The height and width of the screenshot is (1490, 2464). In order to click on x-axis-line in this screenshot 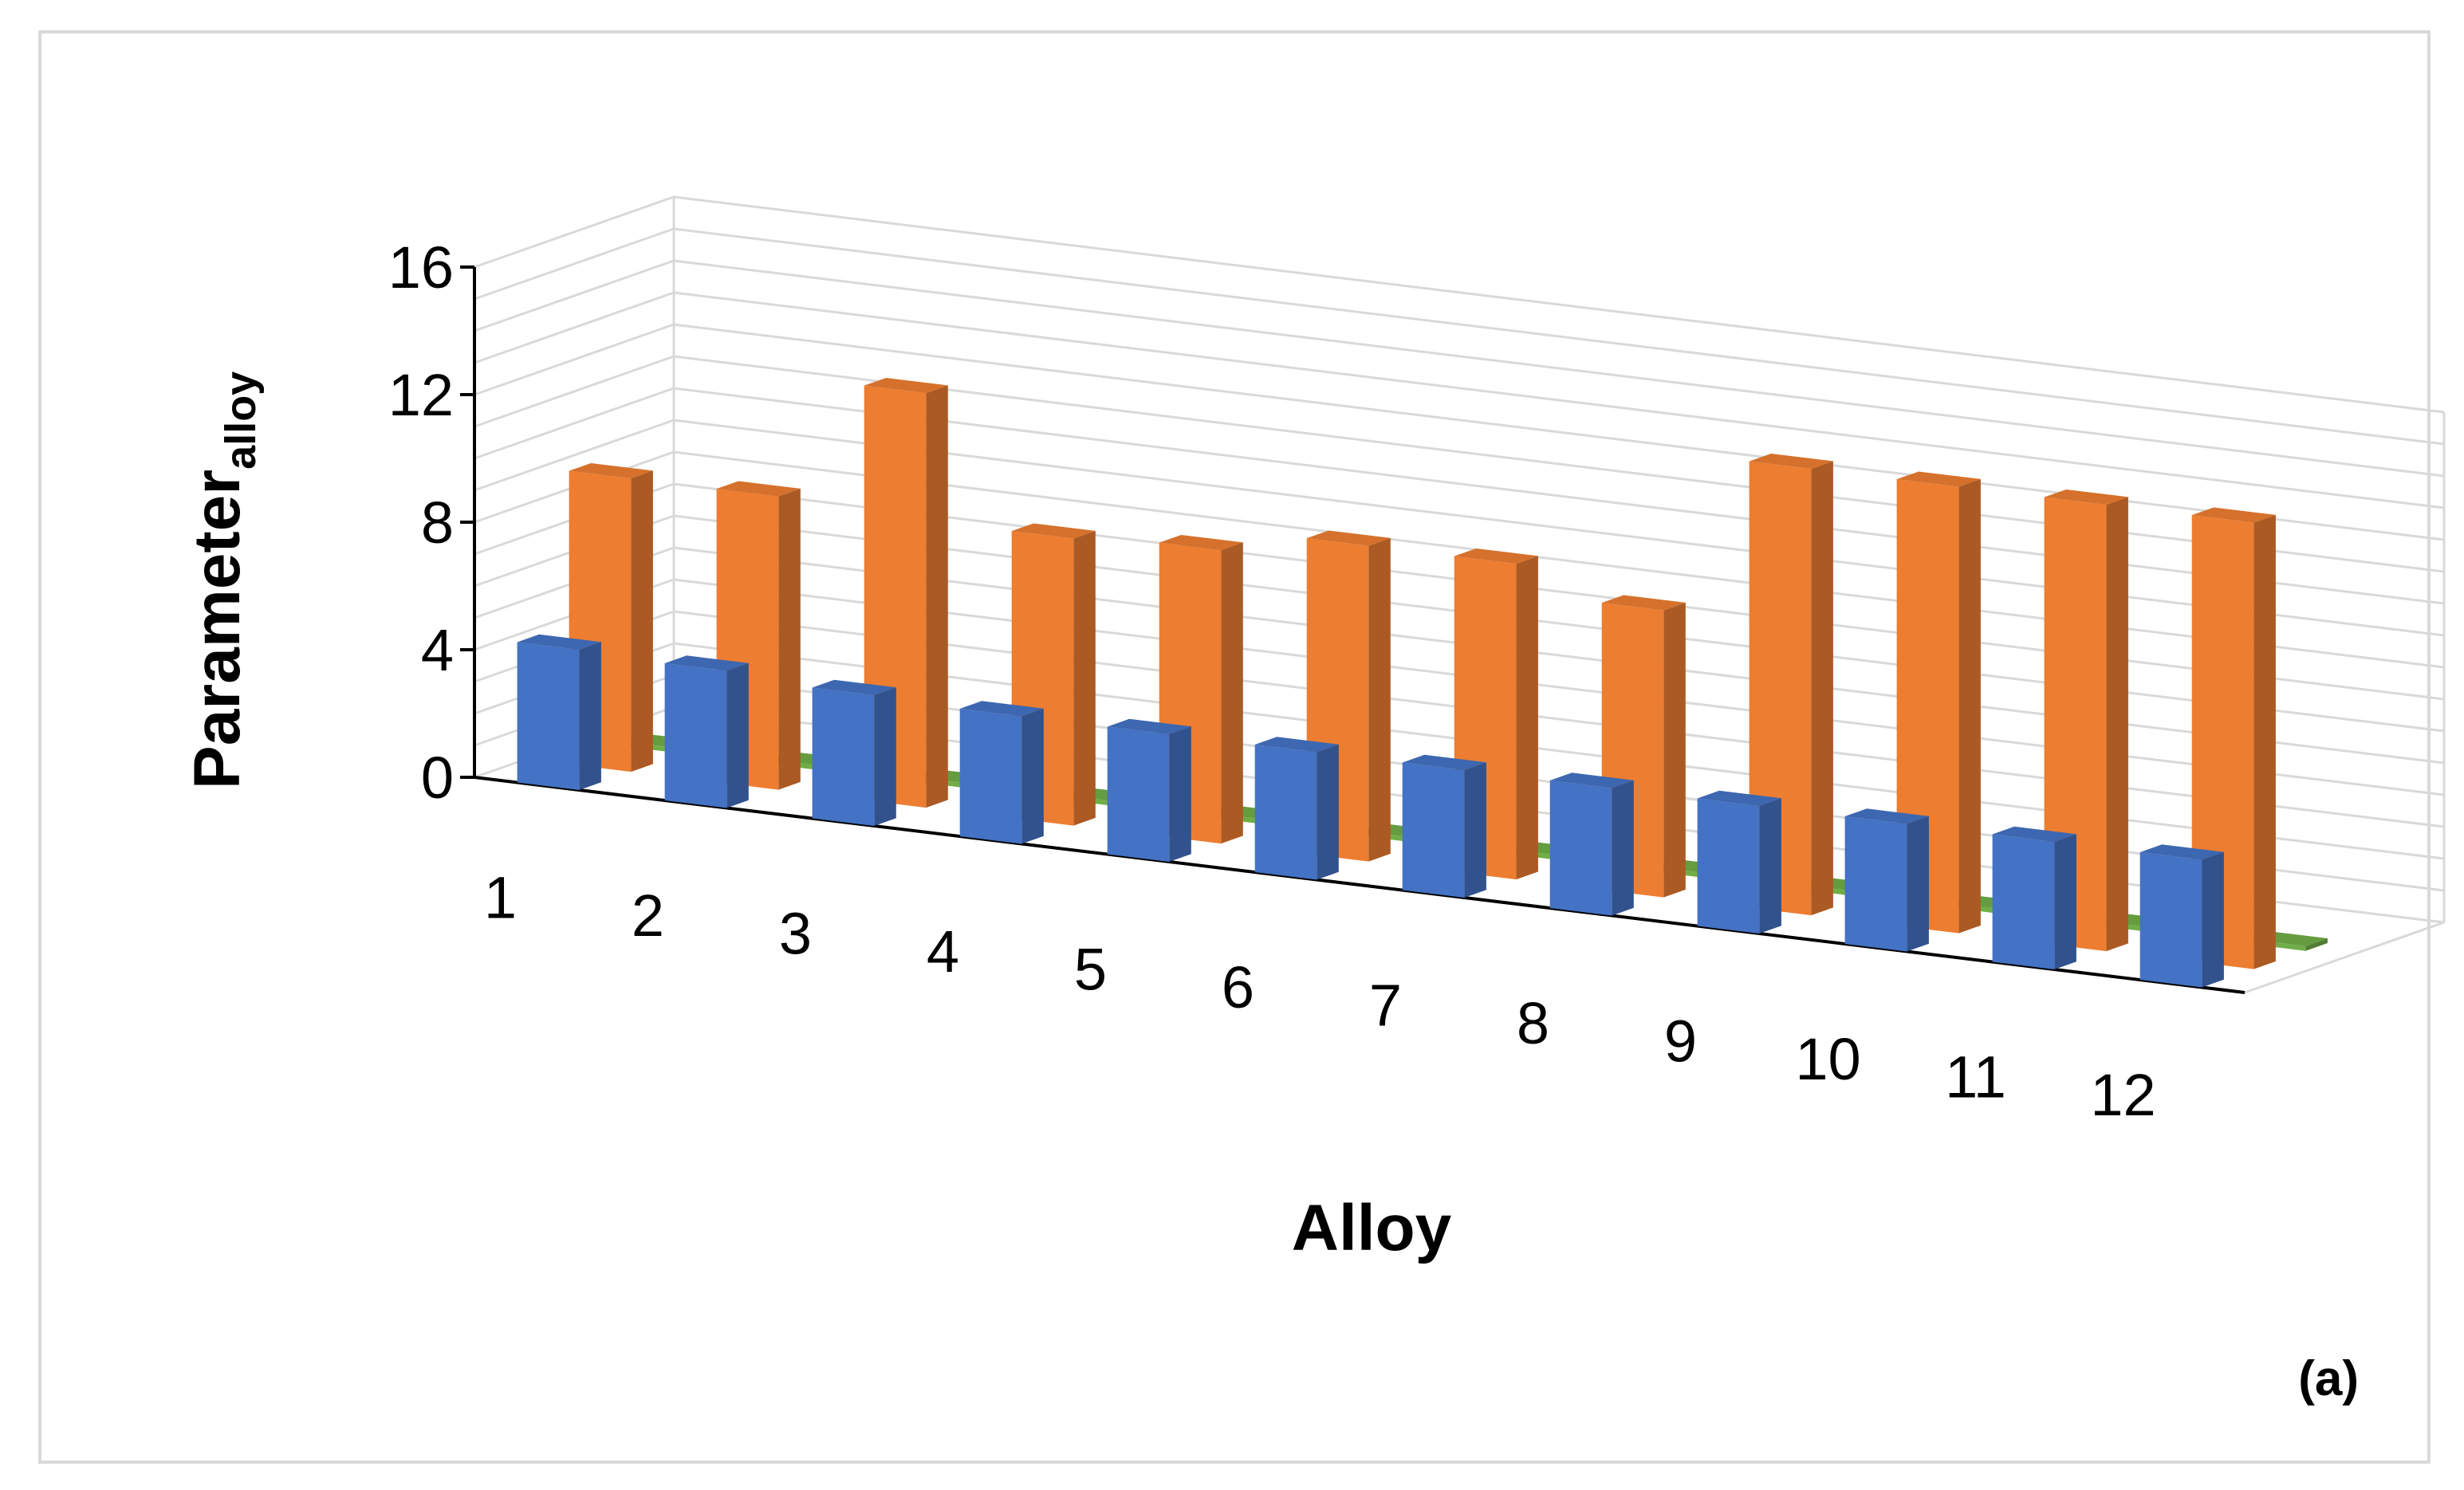, I will do `click(1360, 885)`.